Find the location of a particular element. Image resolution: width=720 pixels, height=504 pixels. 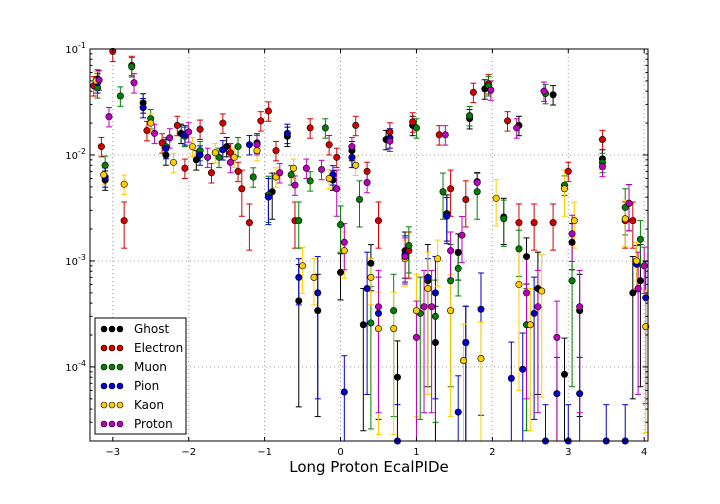

legend-label: Muon is located at coordinates (150, 367).